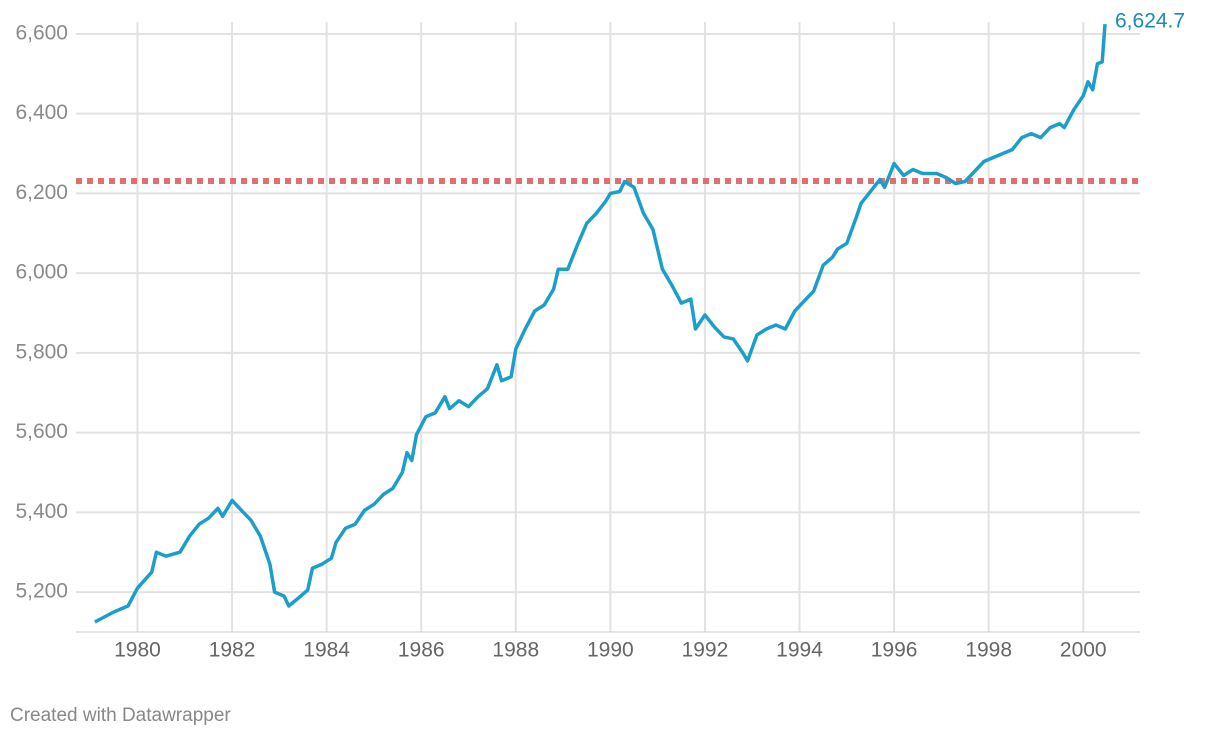 Image resolution: width=1220 pixels, height=740 pixels. I want to click on y-tick-label: 5,800, so click(41, 351).